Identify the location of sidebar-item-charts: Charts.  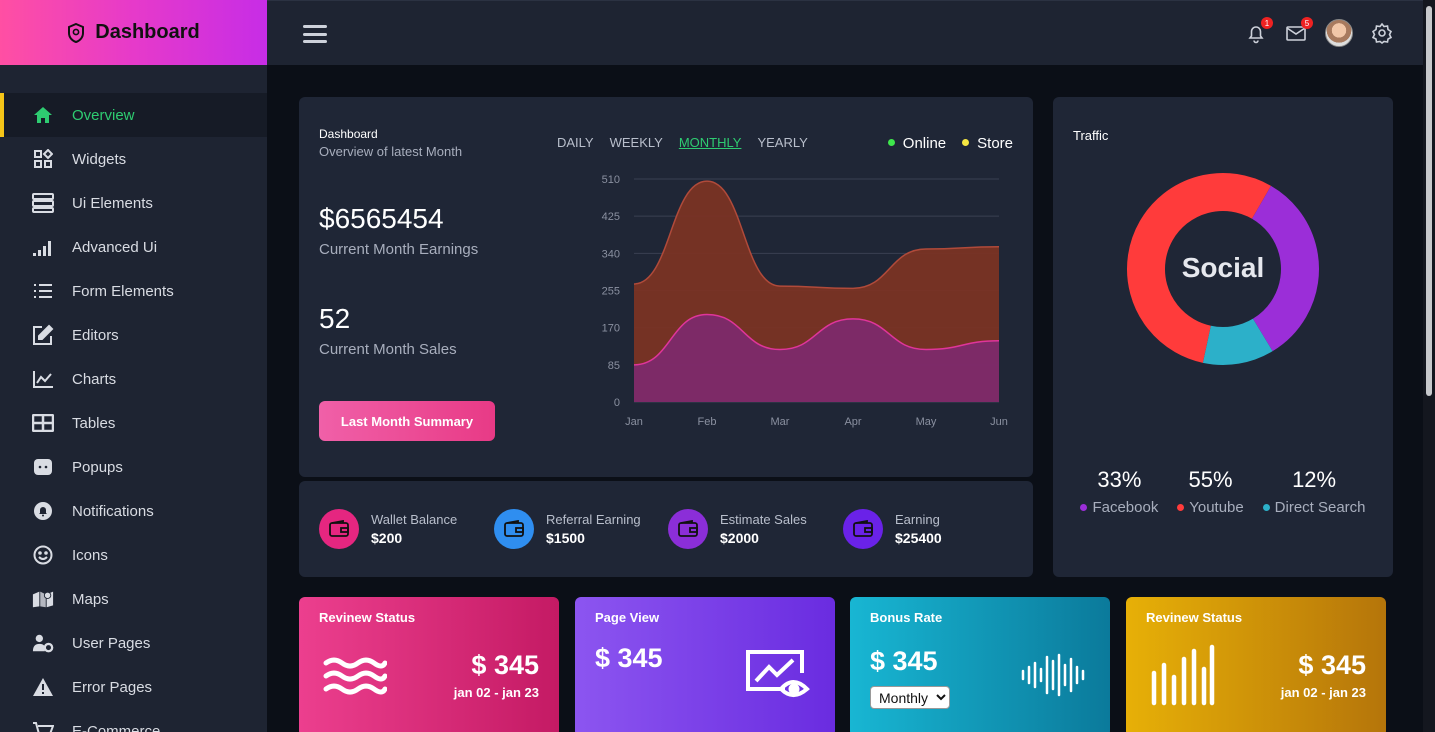
(133, 379).